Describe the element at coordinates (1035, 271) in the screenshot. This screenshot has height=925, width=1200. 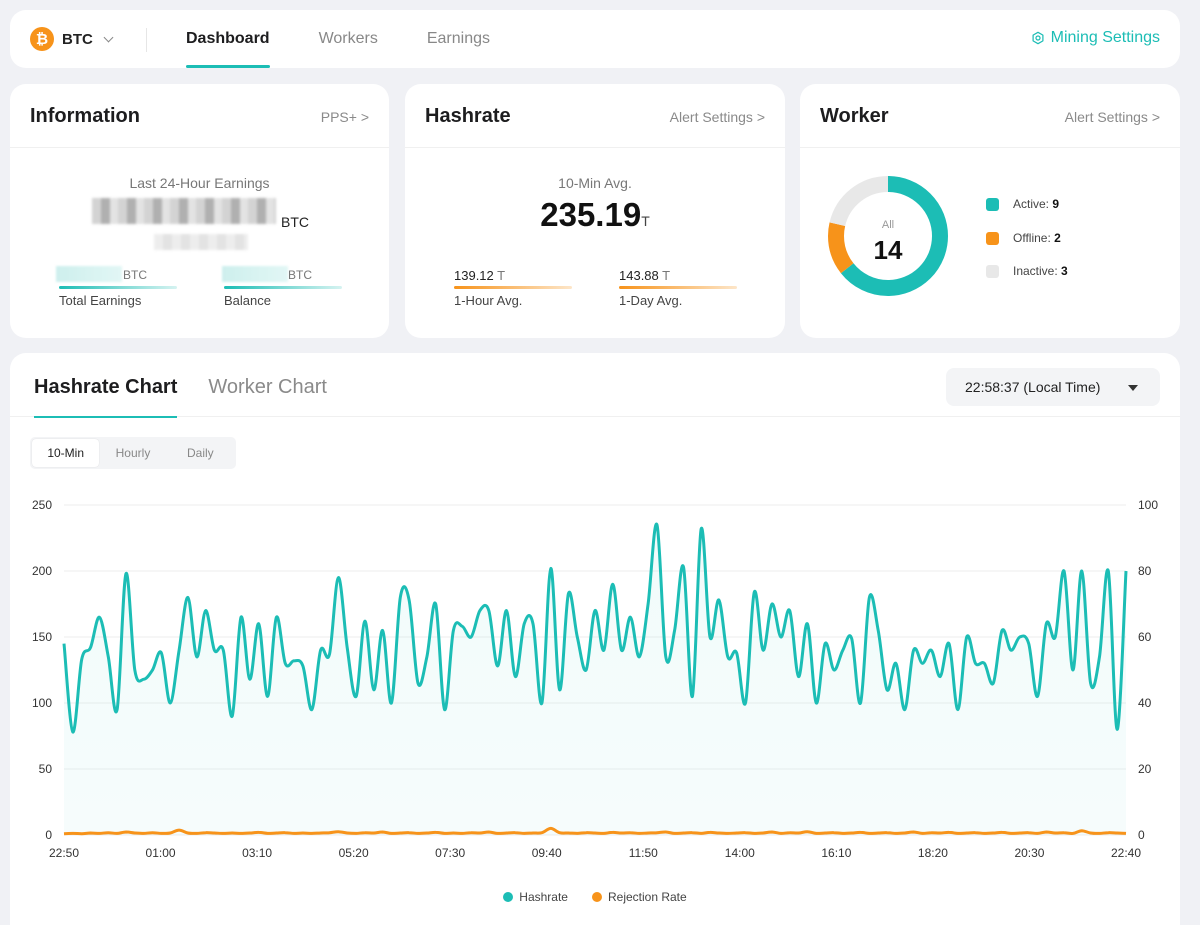
I see `inactive-label: Inactive:` at that location.